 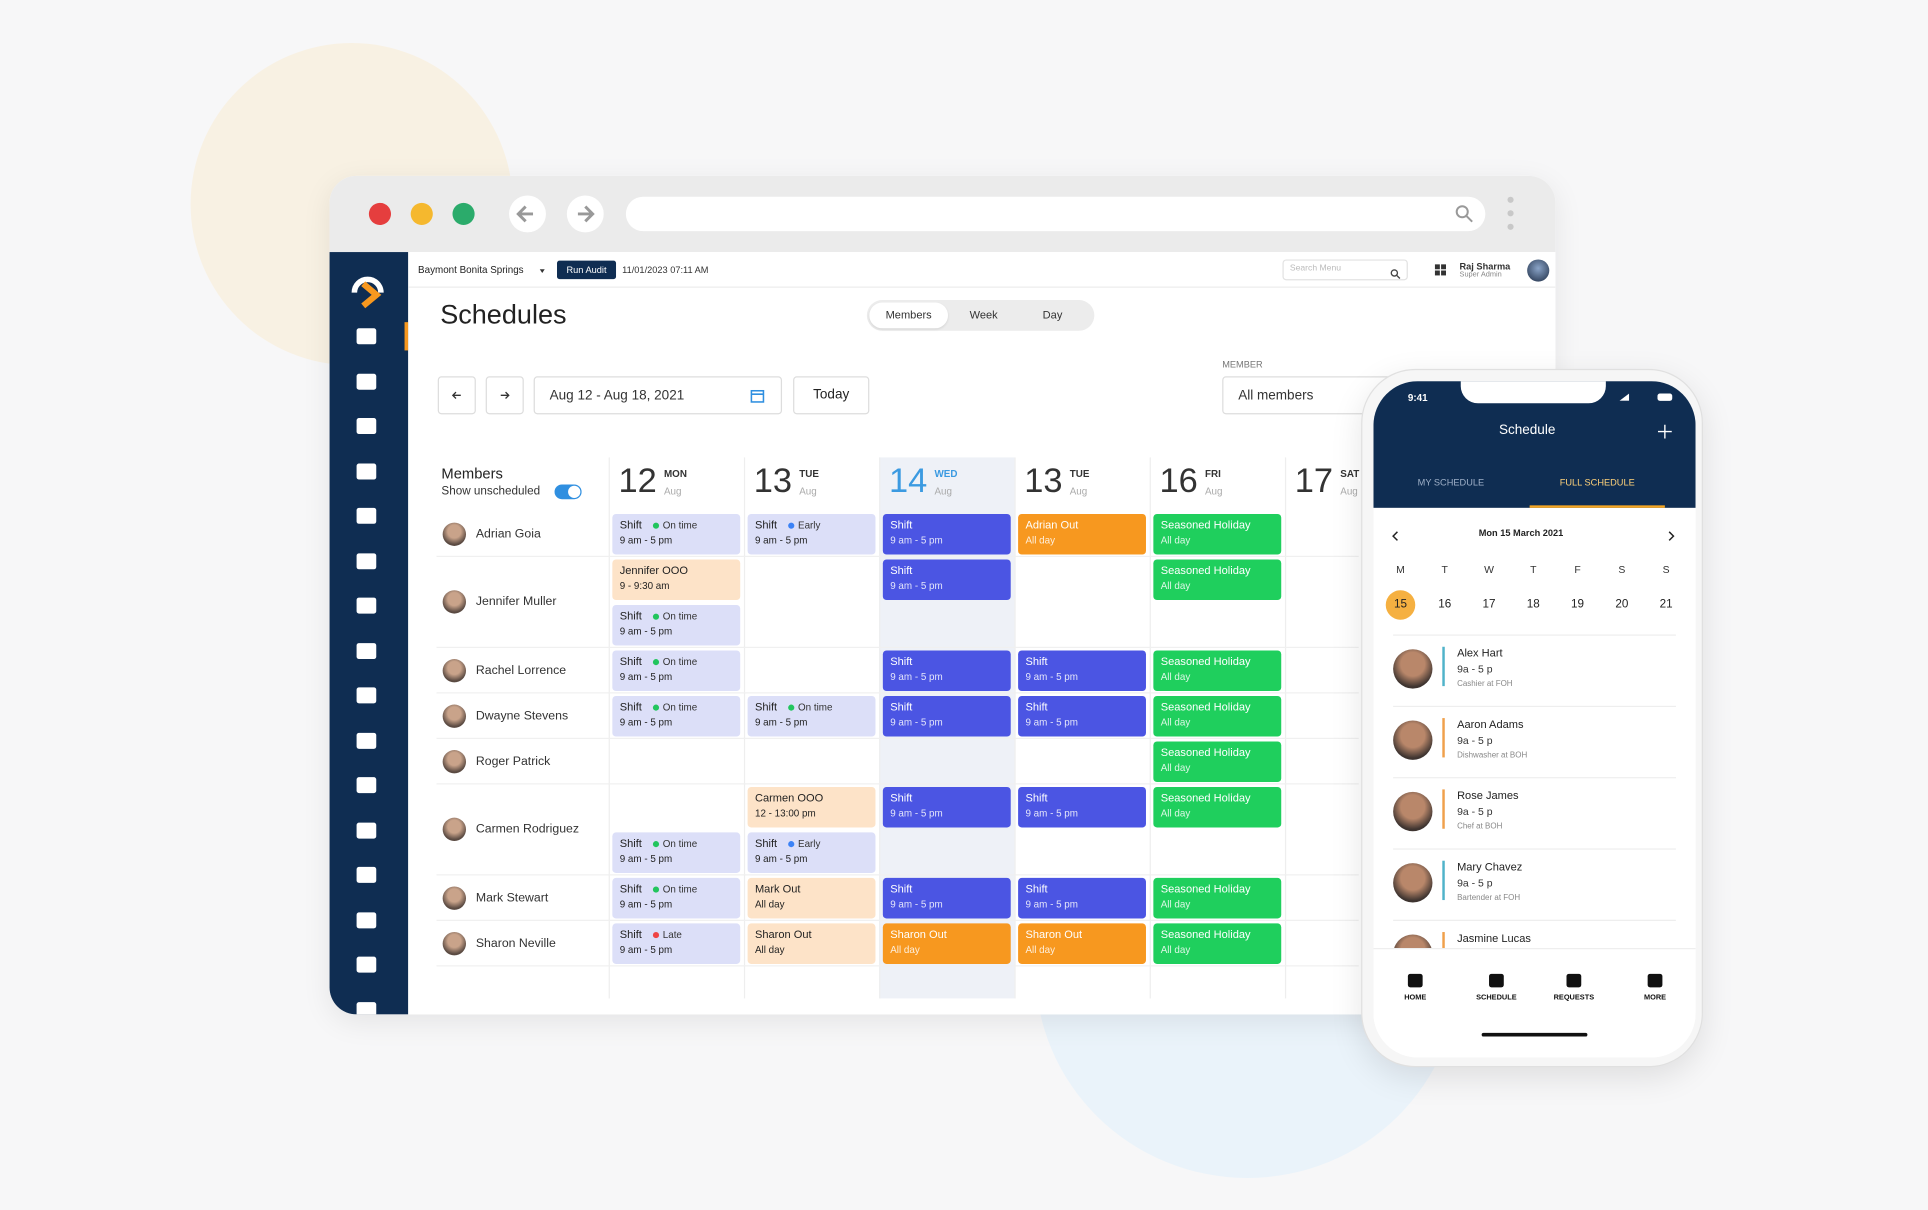 What do you see at coordinates (1345, 270) in the screenshot?
I see `search-box: Search Menu` at bounding box center [1345, 270].